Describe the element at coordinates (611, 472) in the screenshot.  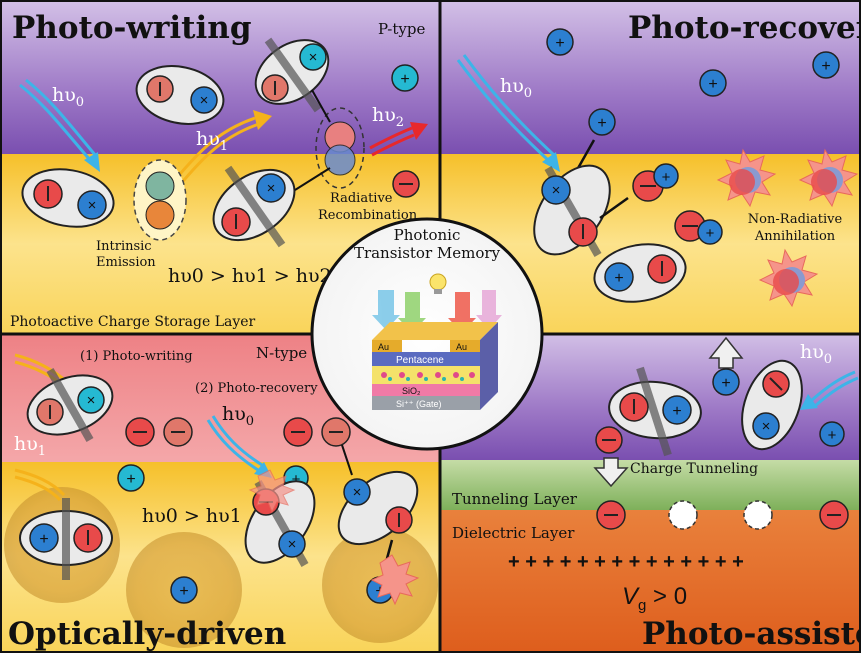
I see `down-arrow` at that location.